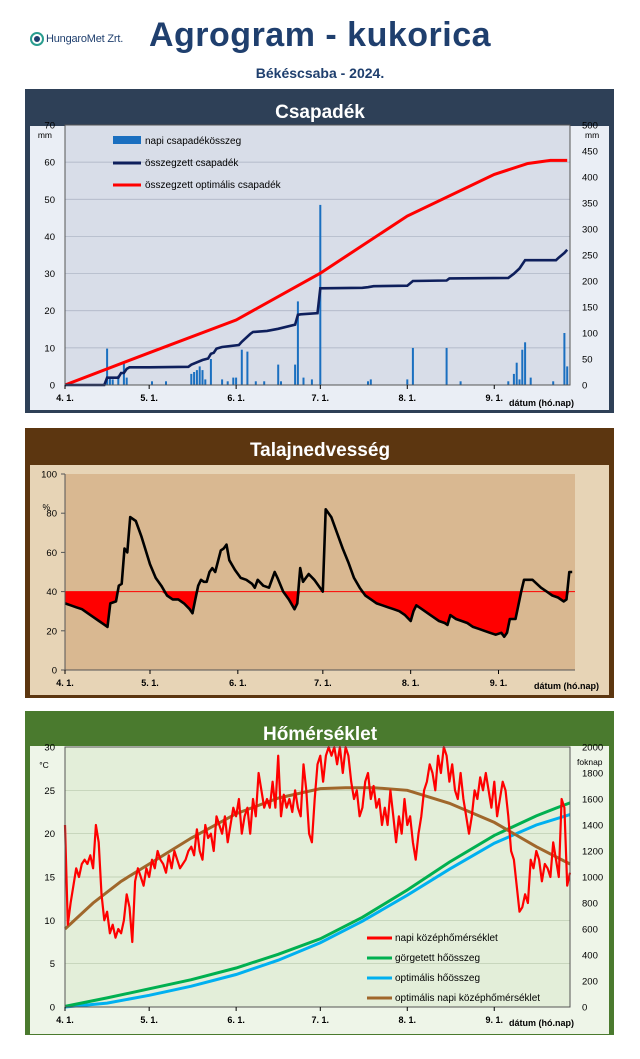  I want to click on temp-ytick-right: 1800, so click(592, 774).